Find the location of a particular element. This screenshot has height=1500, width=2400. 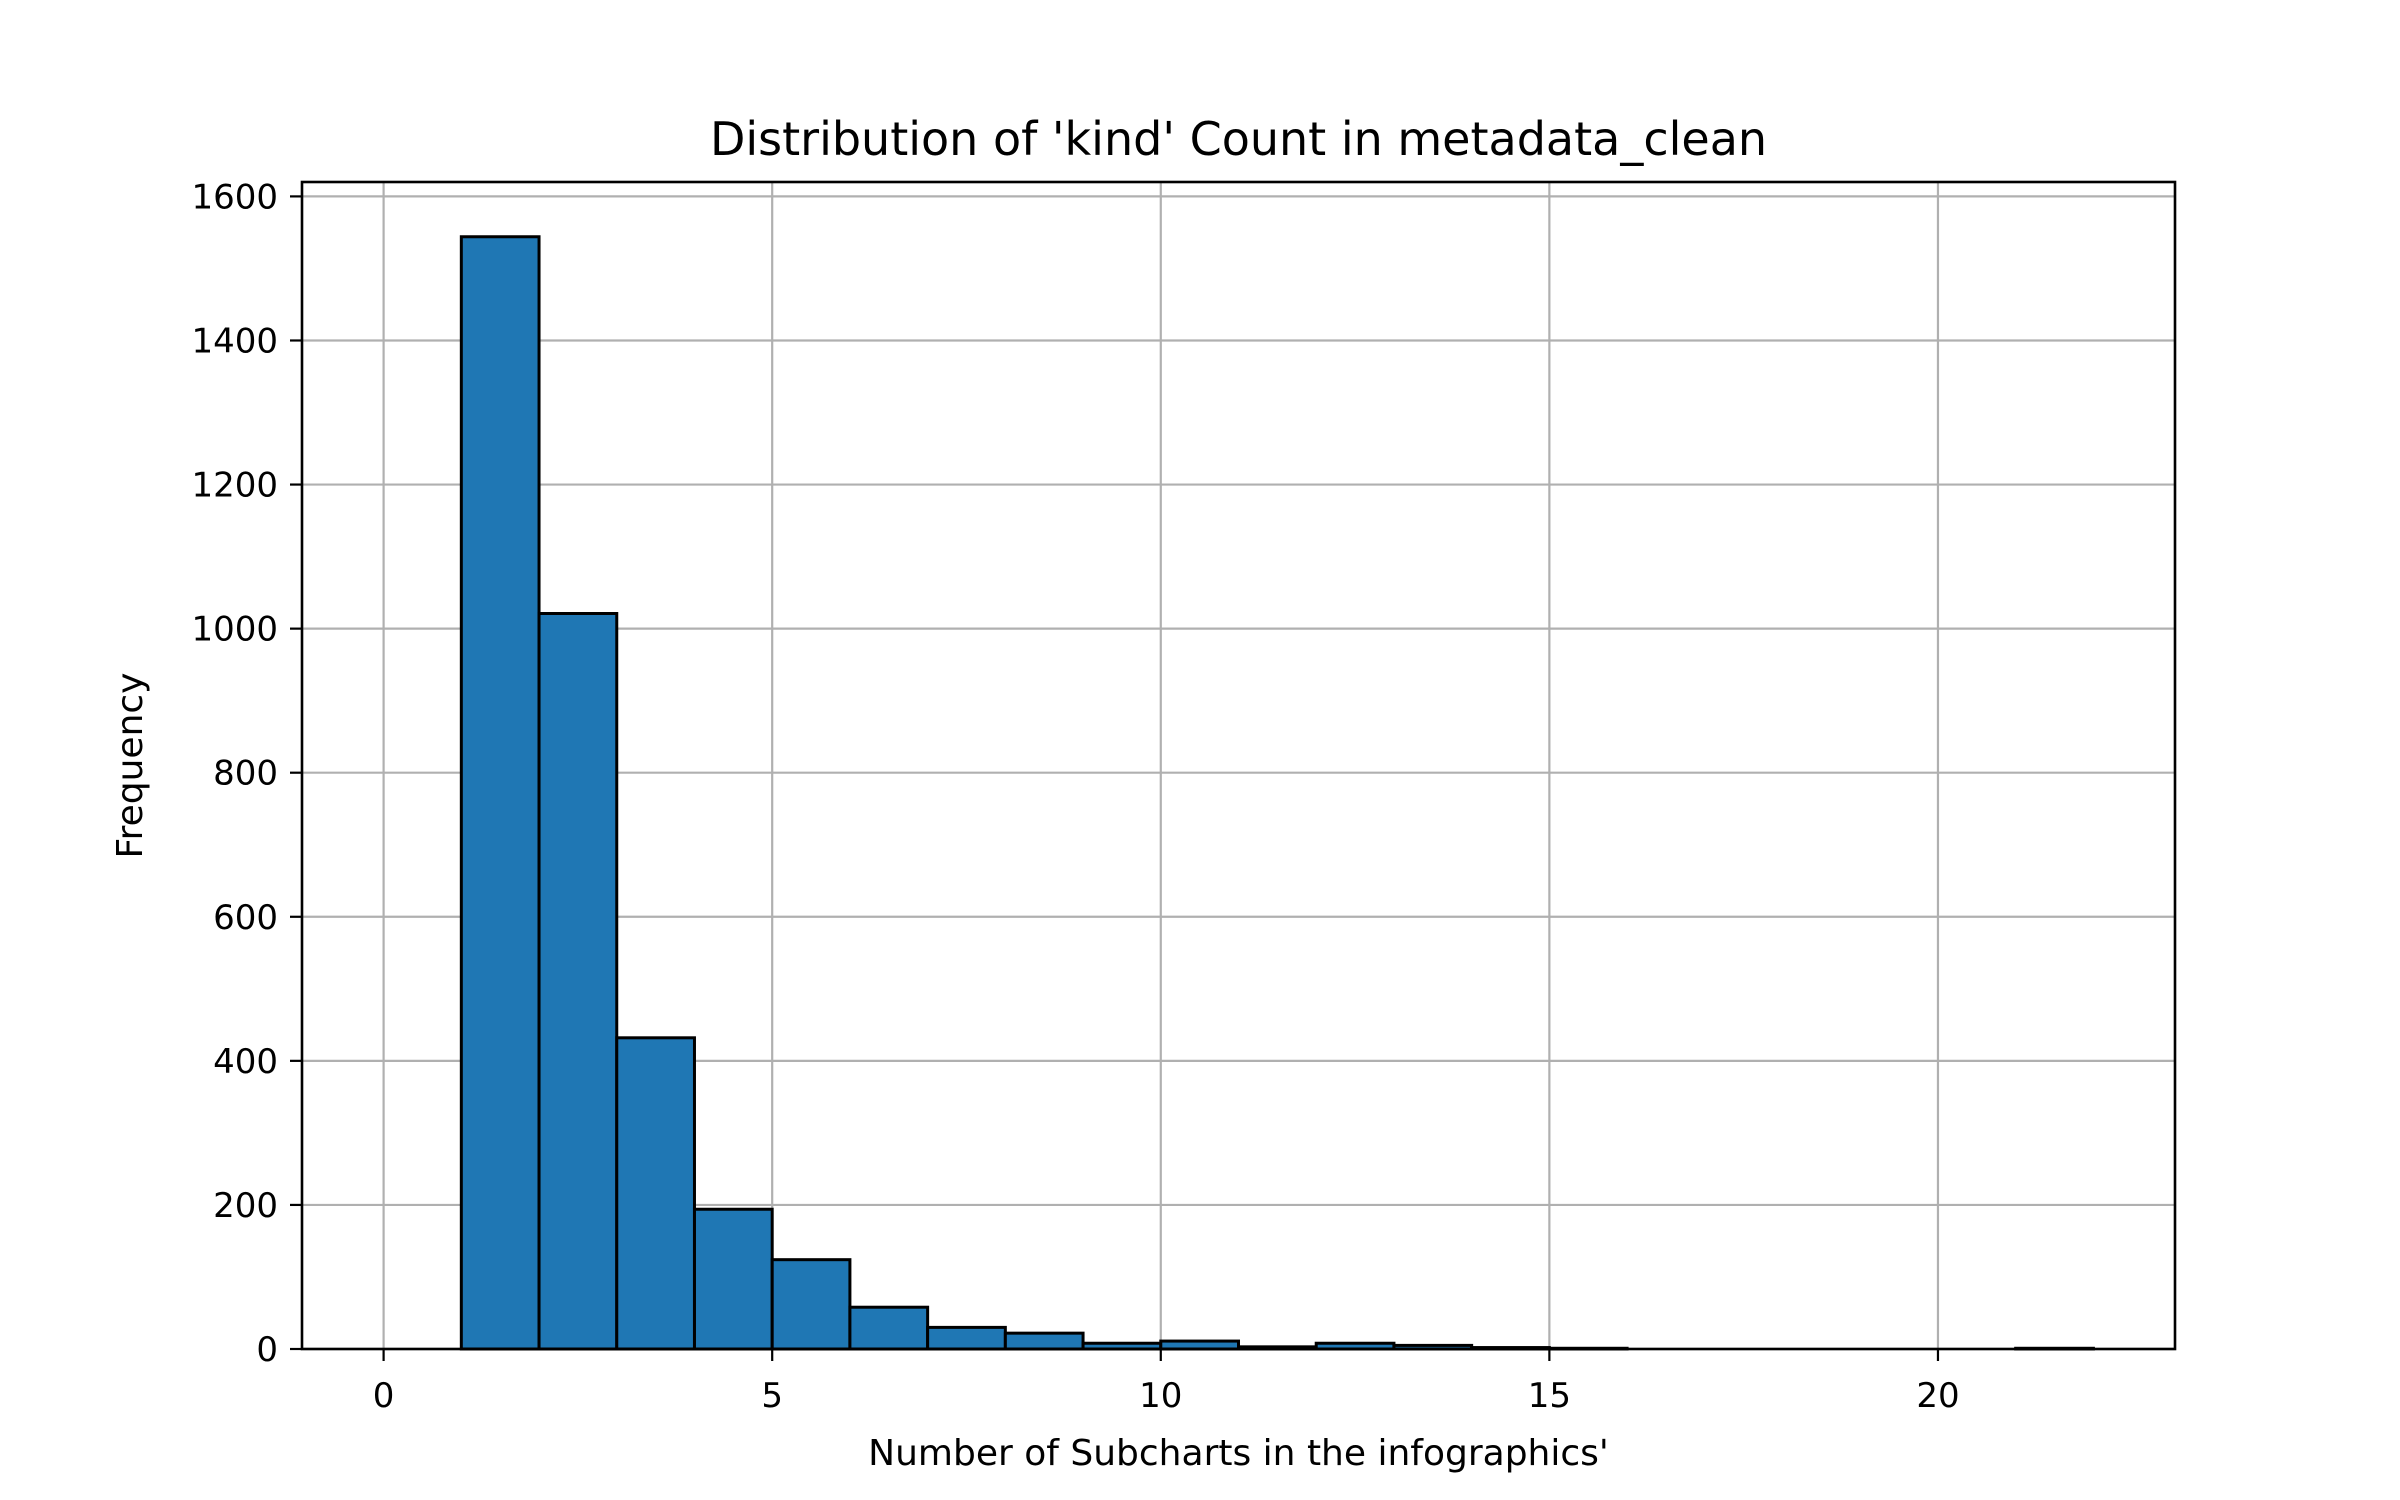

x-tick-label: 5 is located at coordinates (772, 1396).